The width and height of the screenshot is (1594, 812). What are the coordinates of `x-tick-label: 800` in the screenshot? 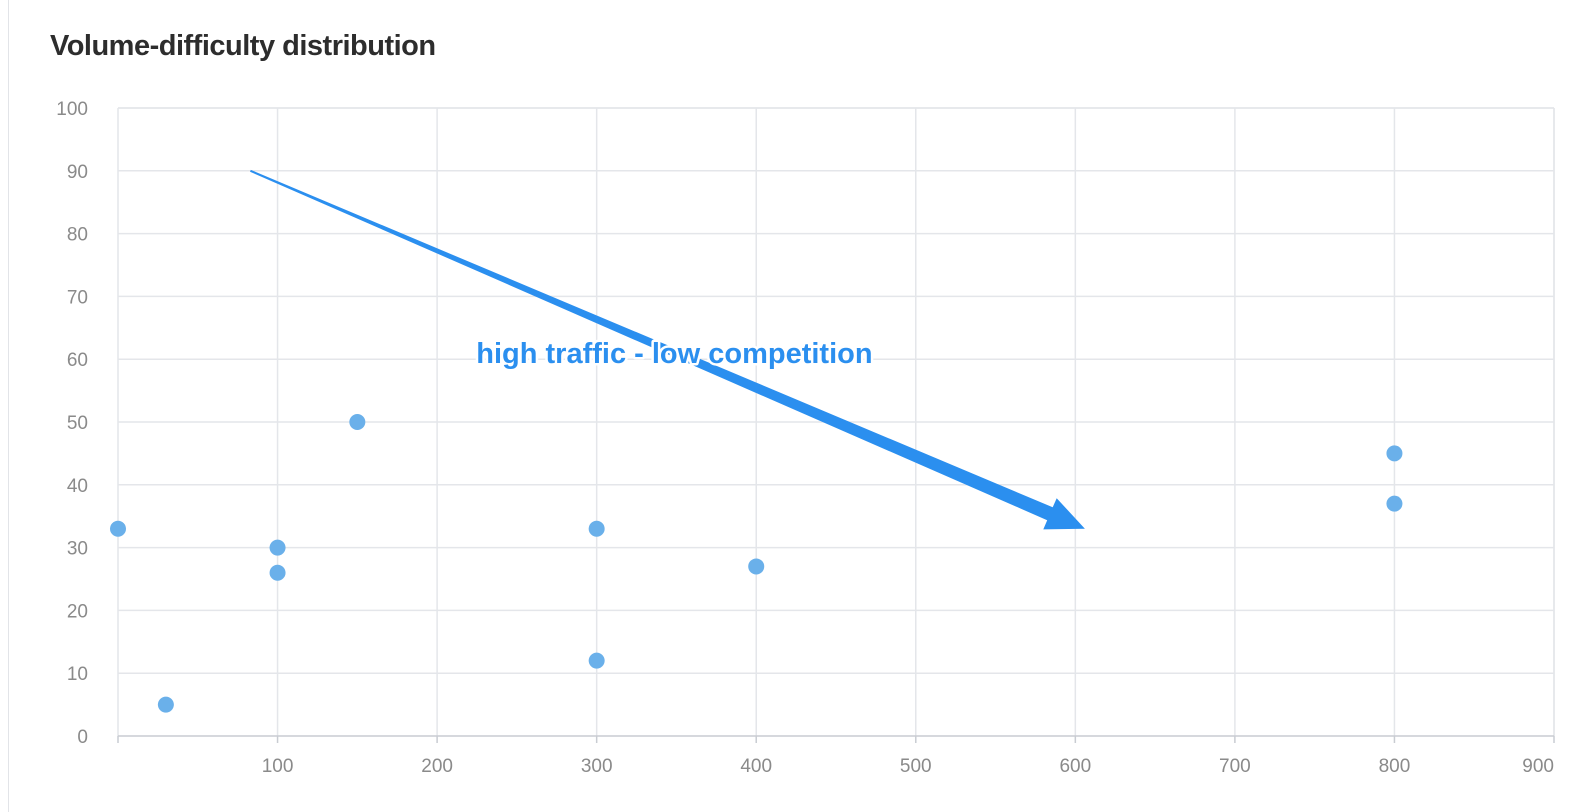 It's located at (1395, 766).